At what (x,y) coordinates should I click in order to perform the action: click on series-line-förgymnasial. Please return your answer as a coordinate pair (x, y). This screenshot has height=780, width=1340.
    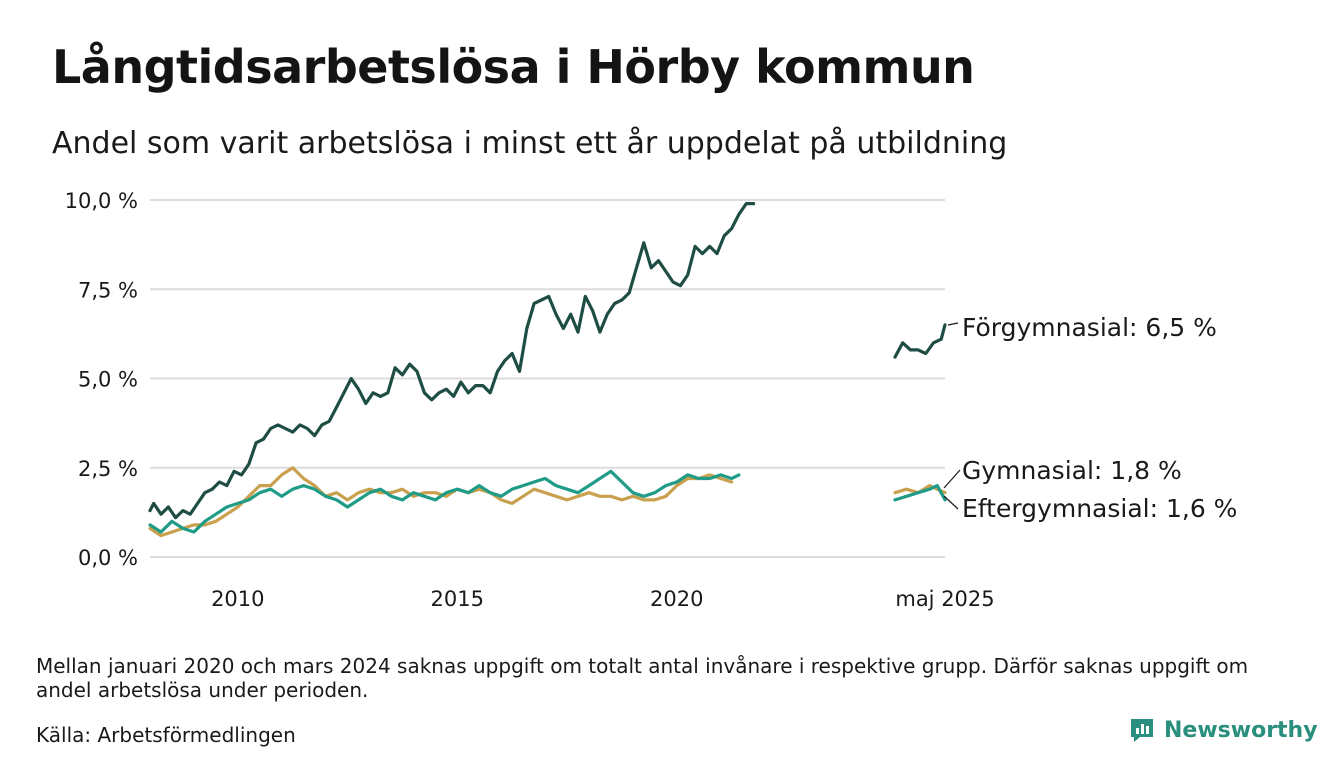
    Looking at the image, I should click on (920, 341).